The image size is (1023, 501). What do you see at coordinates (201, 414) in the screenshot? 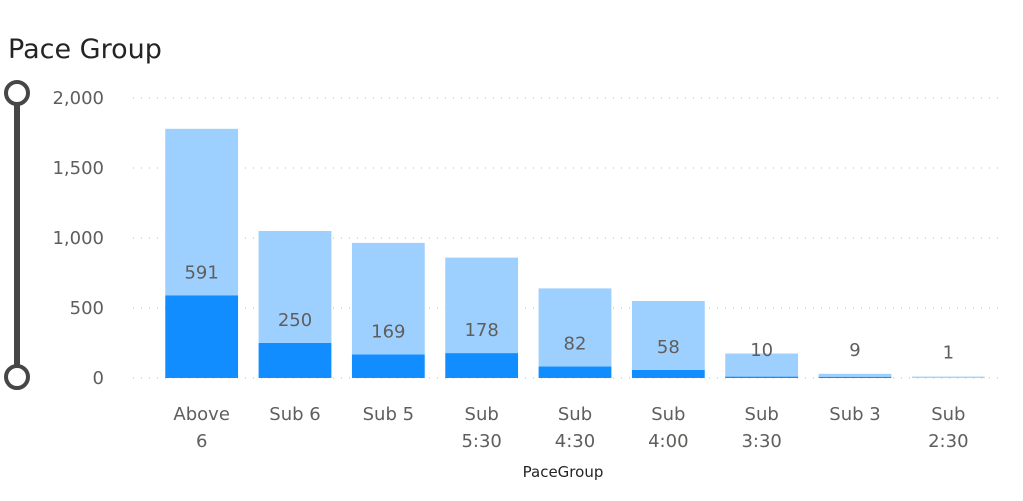
I see `x-tick-label: Above` at bounding box center [201, 414].